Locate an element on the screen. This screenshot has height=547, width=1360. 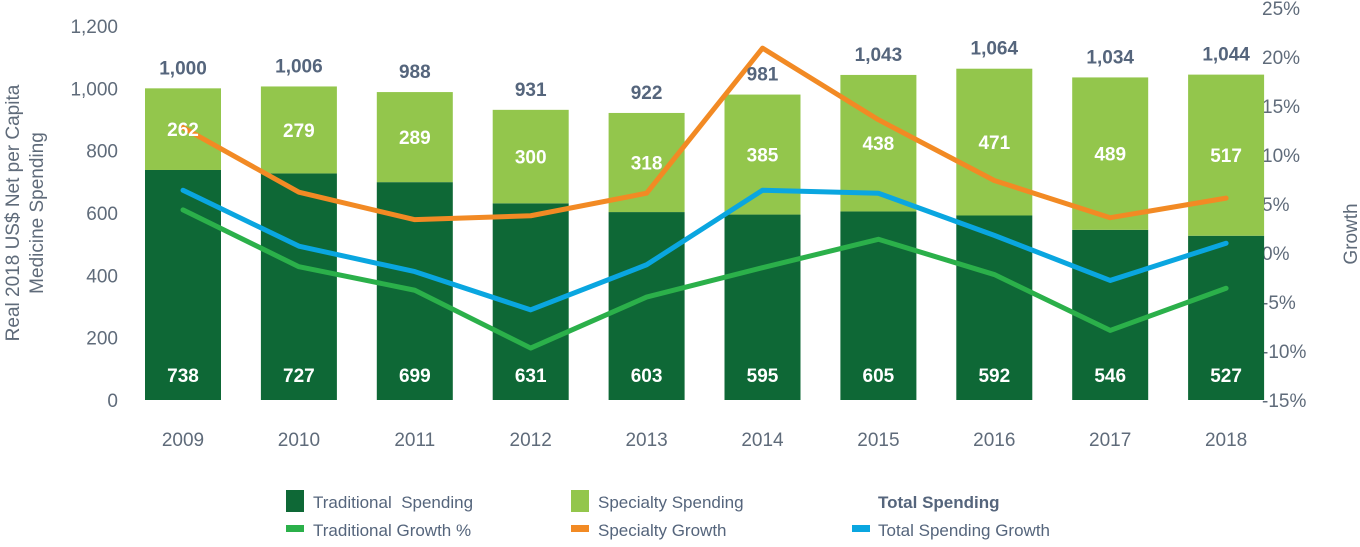
x-tick-label: 2015 is located at coordinates (878, 440).